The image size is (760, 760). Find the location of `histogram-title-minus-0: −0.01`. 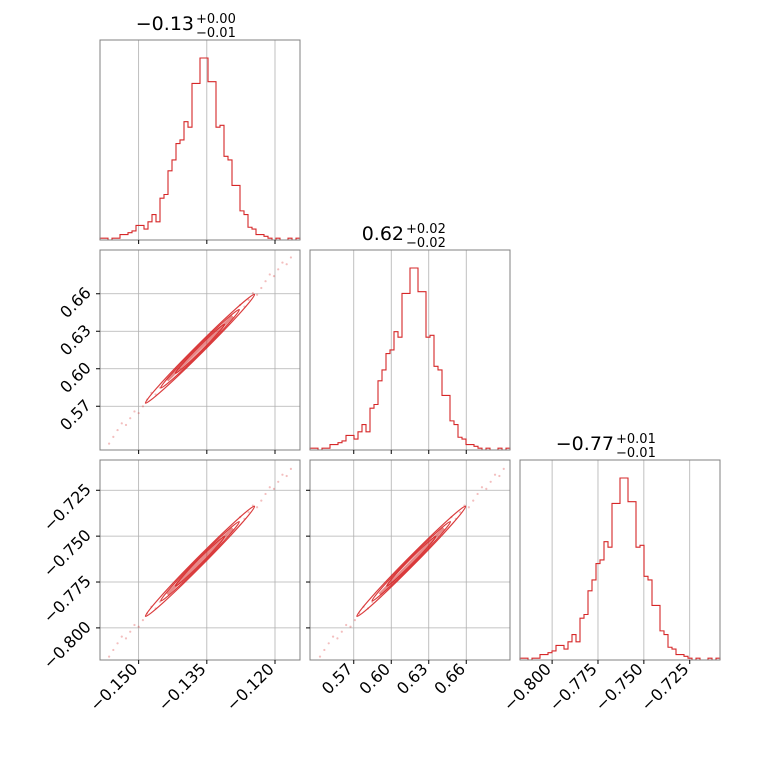

histogram-title-minus-0: −0.01 is located at coordinates (216, 33).